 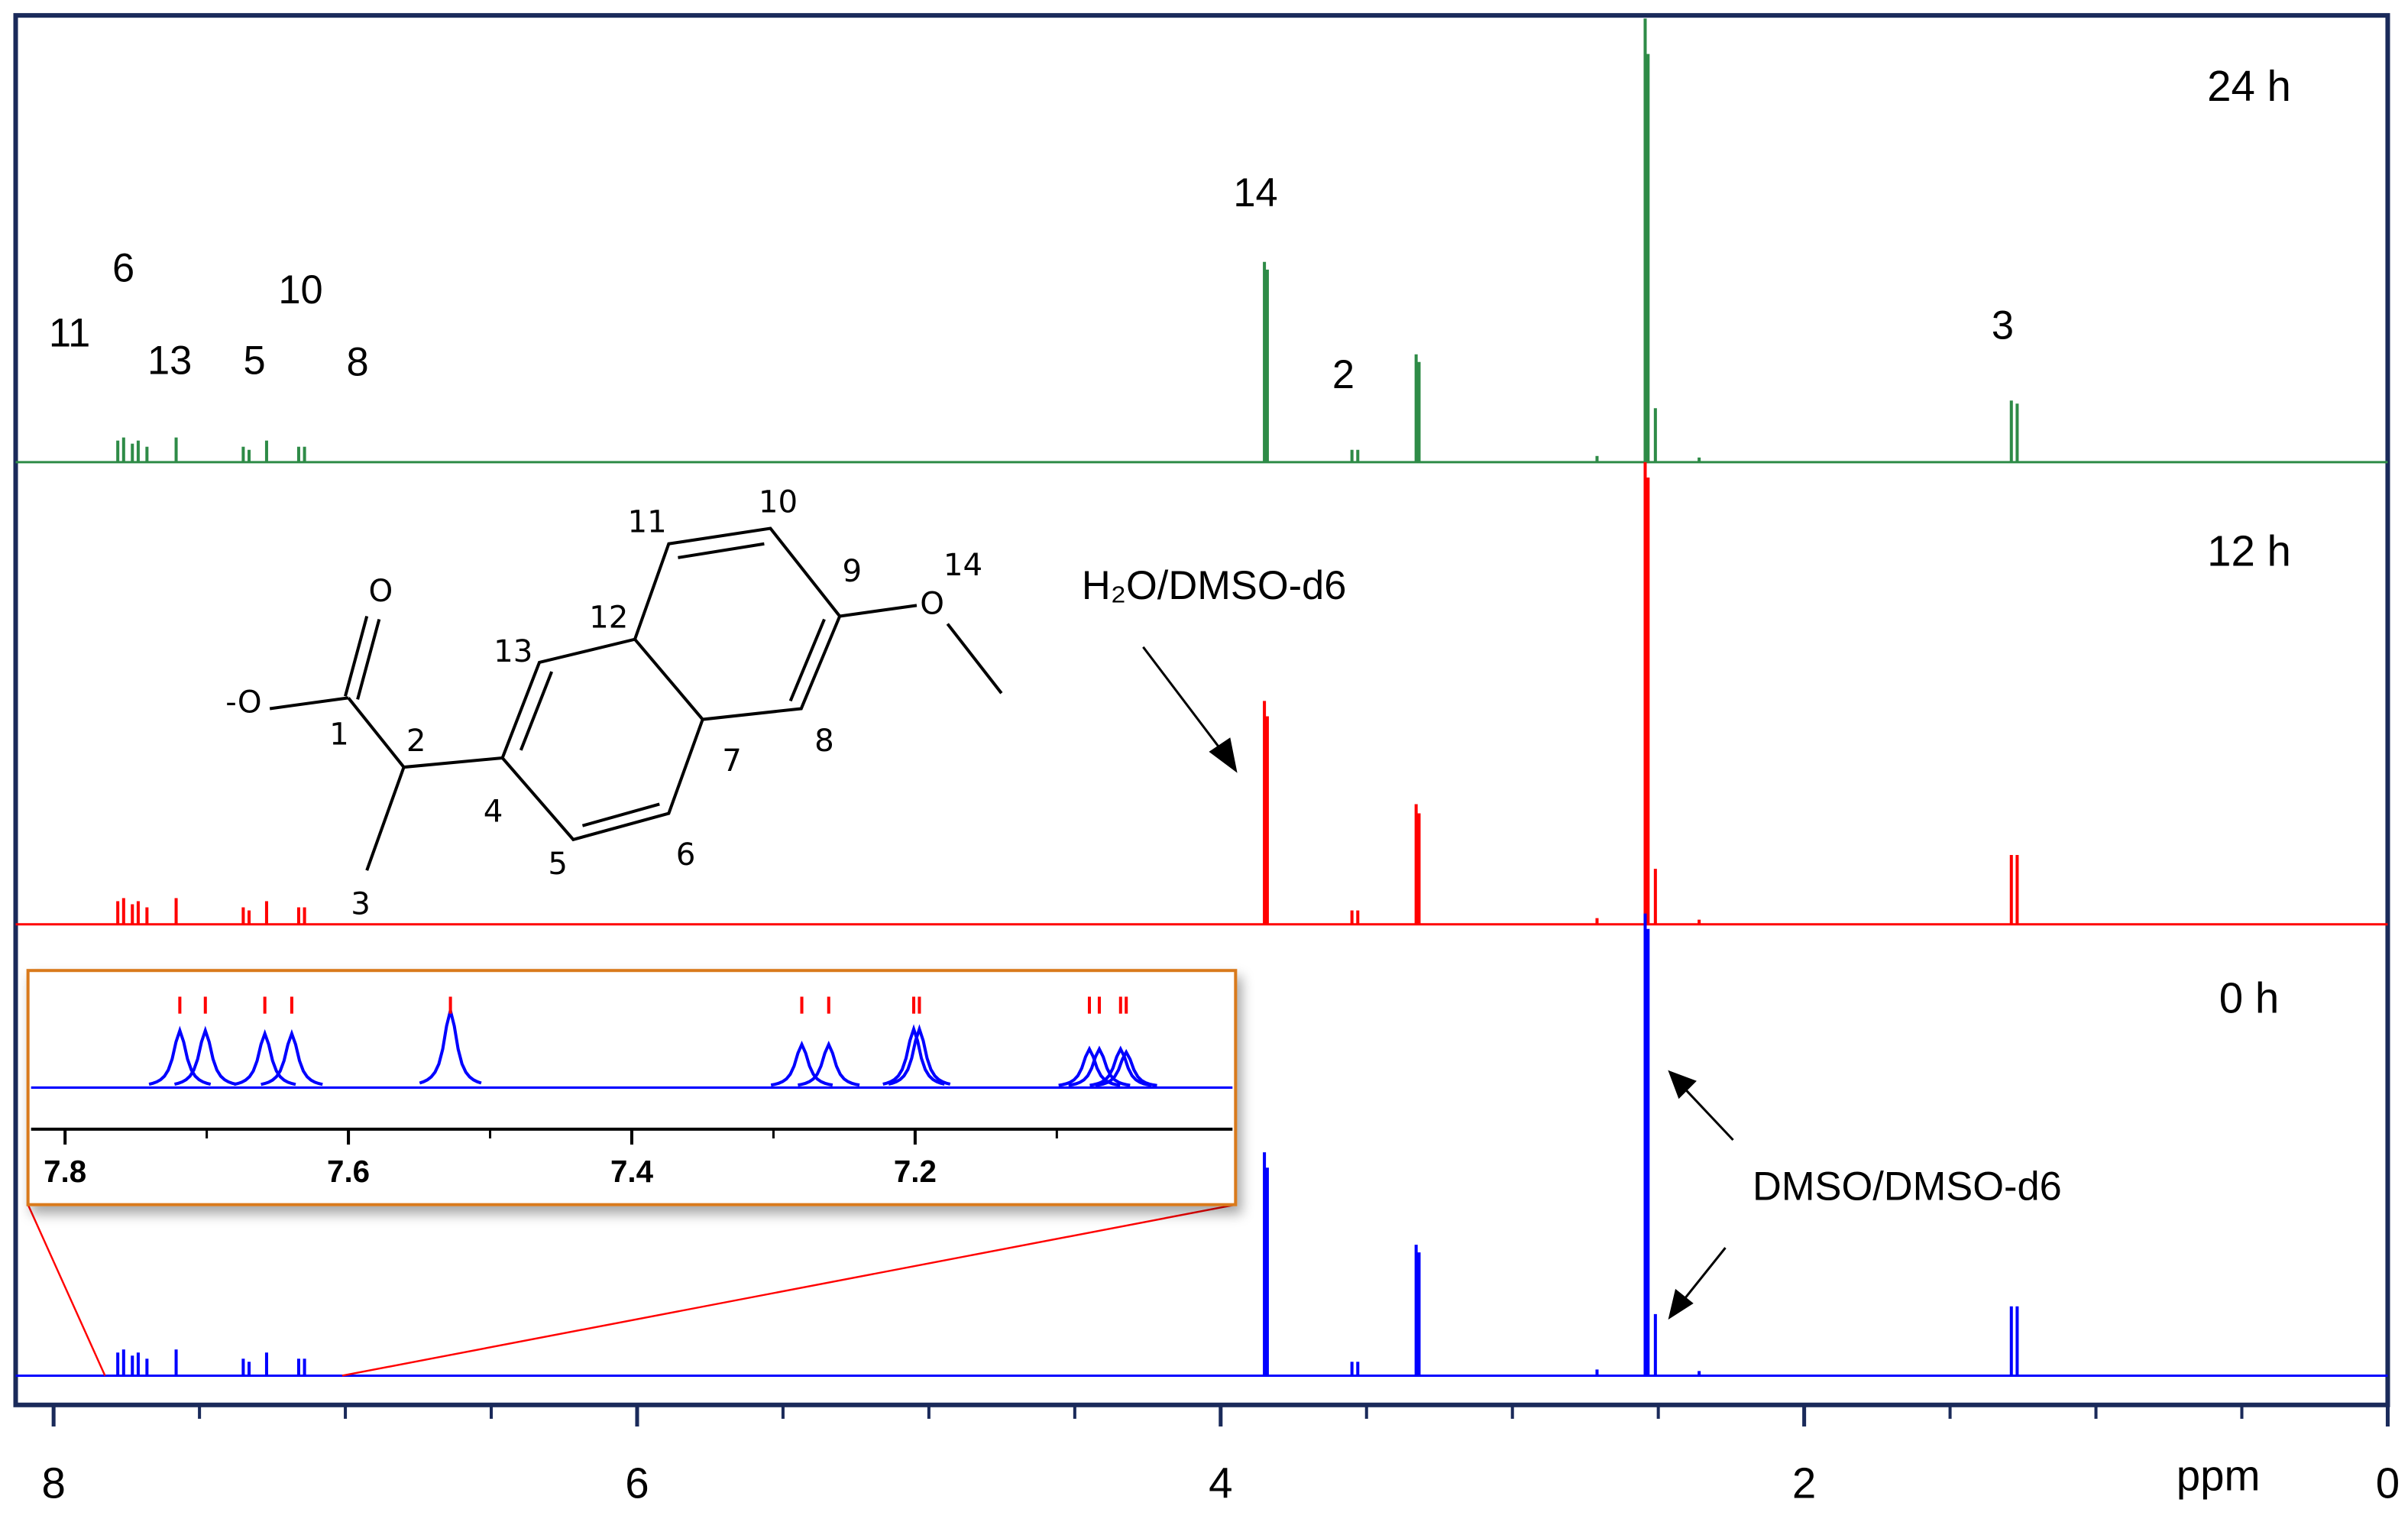 What do you see at coordinates (123, 269) in the screenshot?
I see `annotation: 6` at bounding box center [123, 269].